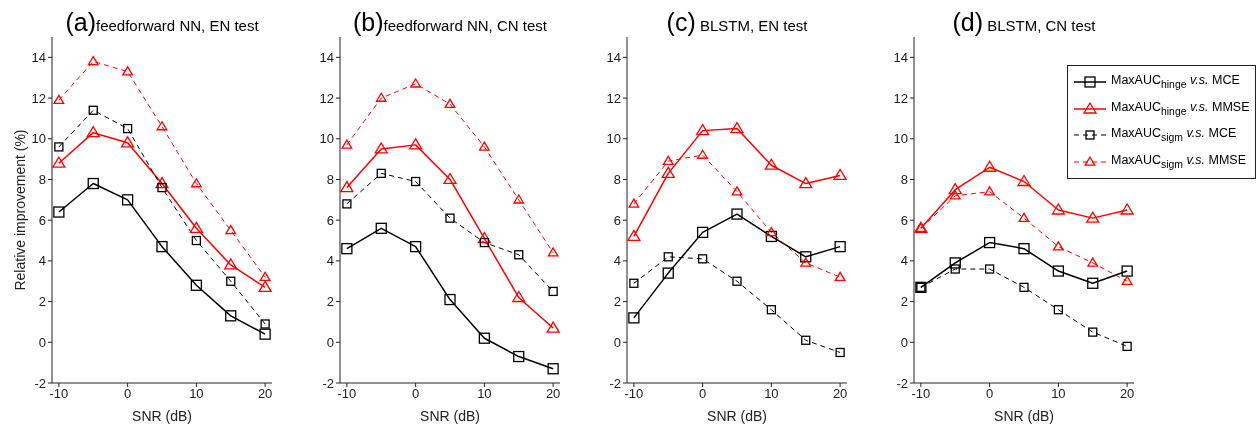  Describe the element at coordinates (737, 22) in the screenshot. I see `chart-title: (c) BLSTM, EN test` at that location.